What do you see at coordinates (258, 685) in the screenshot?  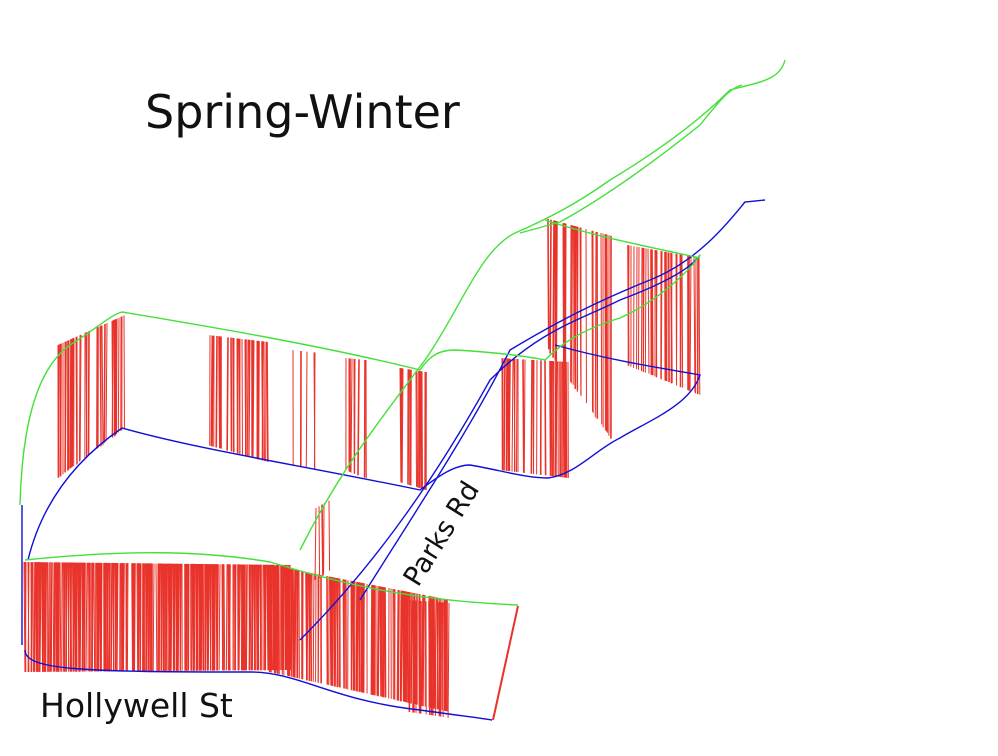 I see `base-route-main` at bounding box center [258, 685].